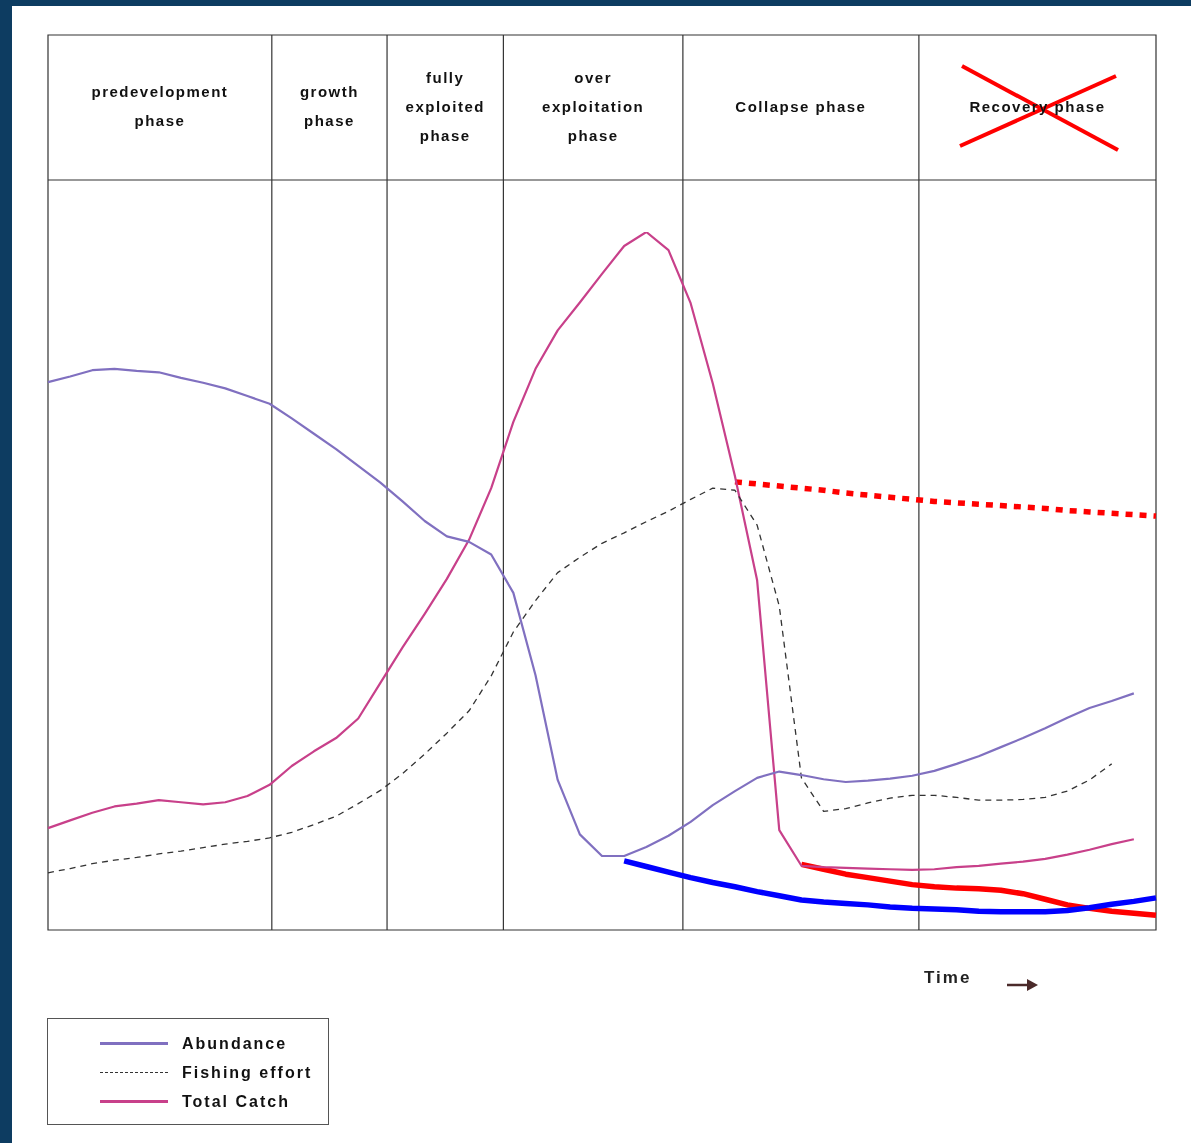 The width and height of the screenshot is (1191, 1143). Describe the element at coordinates (160, 106) in the screenshot. I see `text: predevelopment phase` at that location.